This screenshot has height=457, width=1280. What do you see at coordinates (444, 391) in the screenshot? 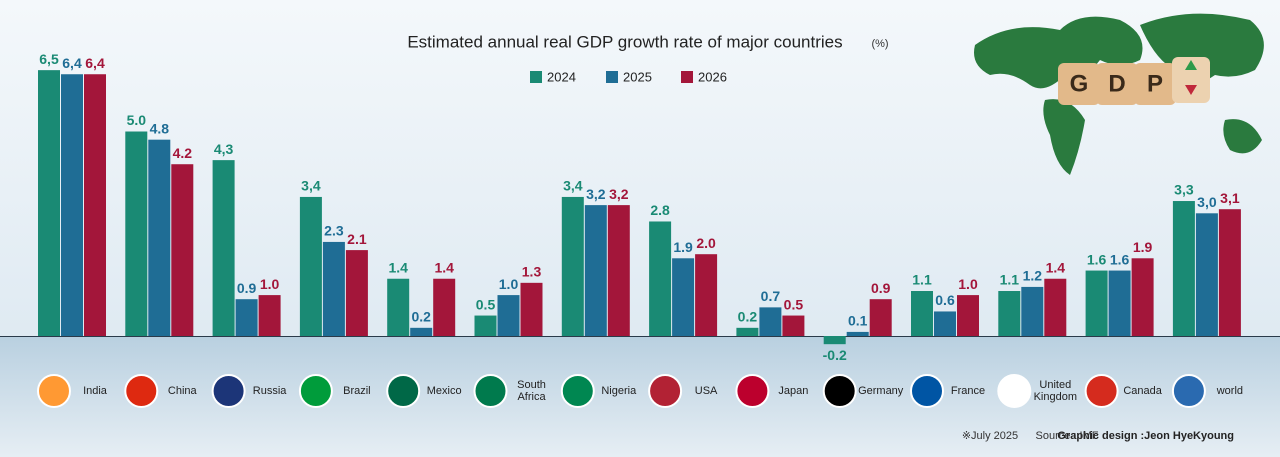
I see `country-name: Mexico` at bounding box center [444, 391].